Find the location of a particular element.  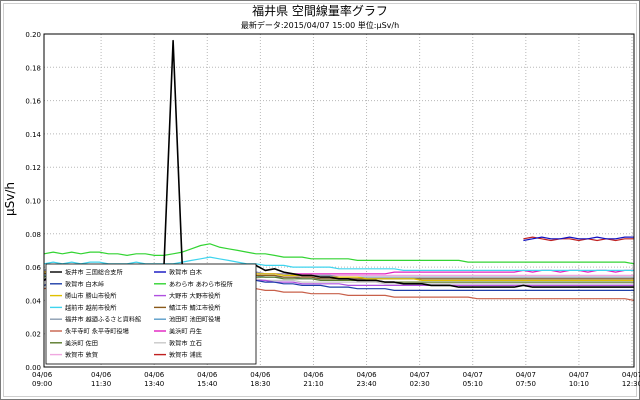

legend-entry: 勝山市 勝山市役所 is located at coordinates (90, 296).